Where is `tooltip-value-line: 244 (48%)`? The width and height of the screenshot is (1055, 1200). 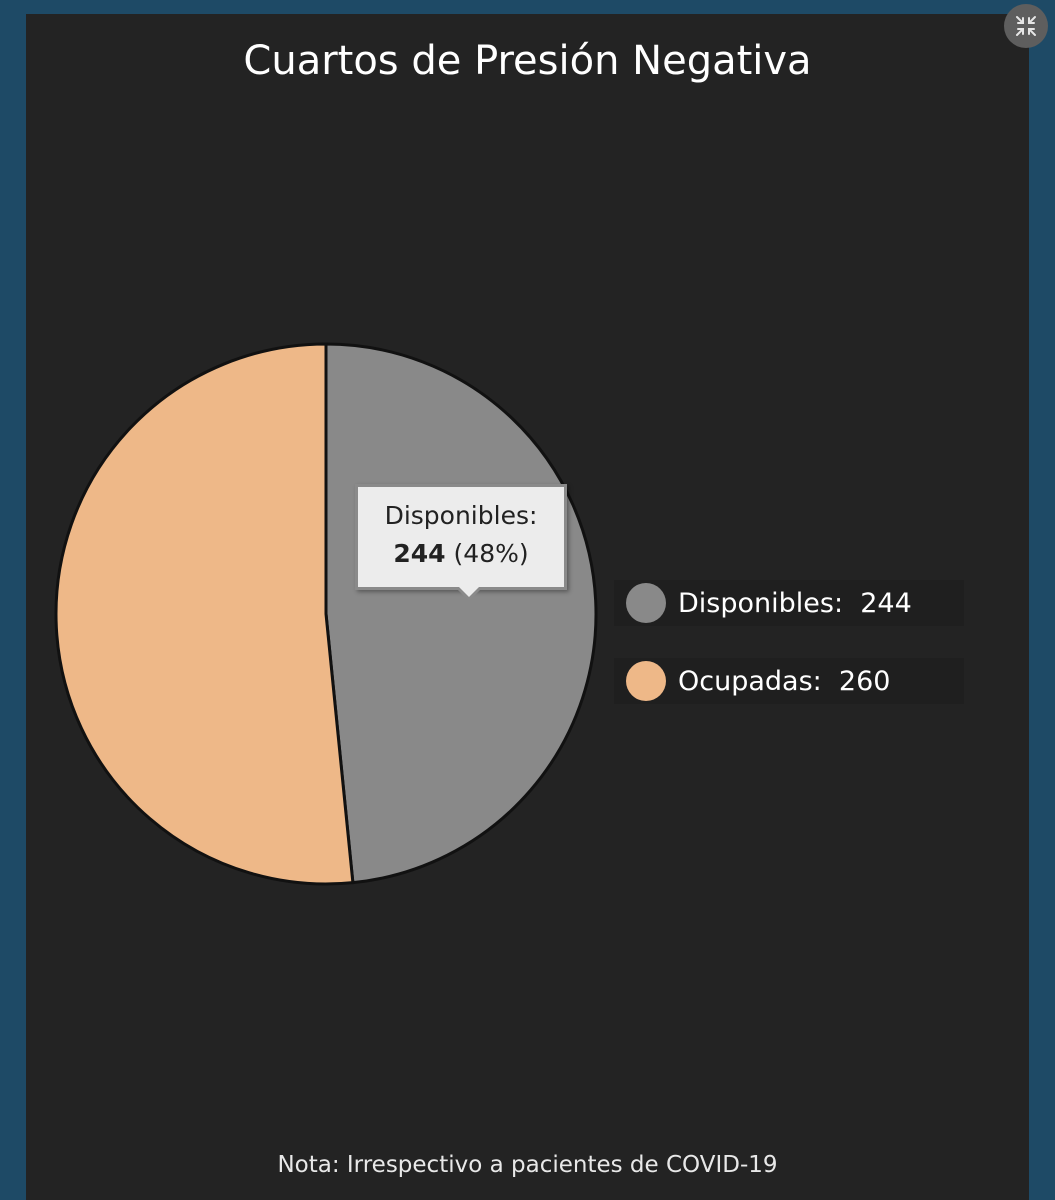
tooltip-value-line: 244 (48%) is located at coordinates (461, 554).